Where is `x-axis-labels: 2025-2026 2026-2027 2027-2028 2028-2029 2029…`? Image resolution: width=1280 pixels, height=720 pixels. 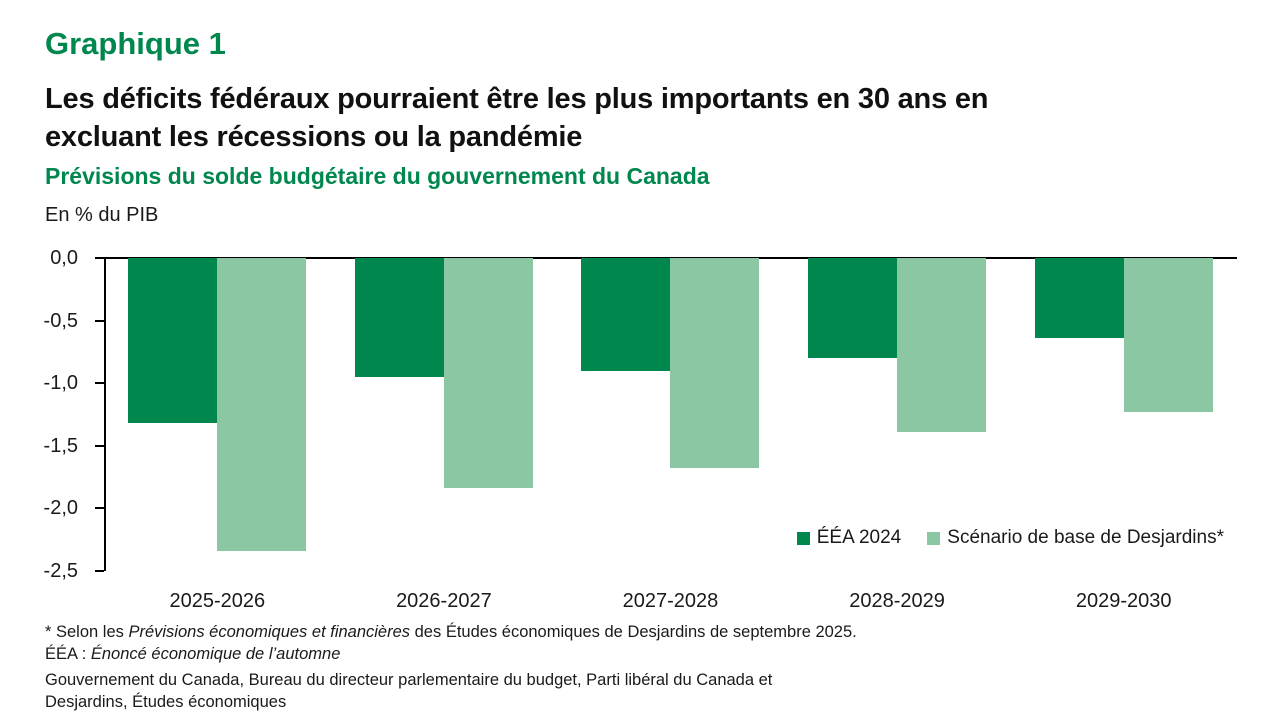
x-axis-labels: 2025-2026 2026-2027 2027-2028 2028-2029 2029… is located at coordinates (670, 601).